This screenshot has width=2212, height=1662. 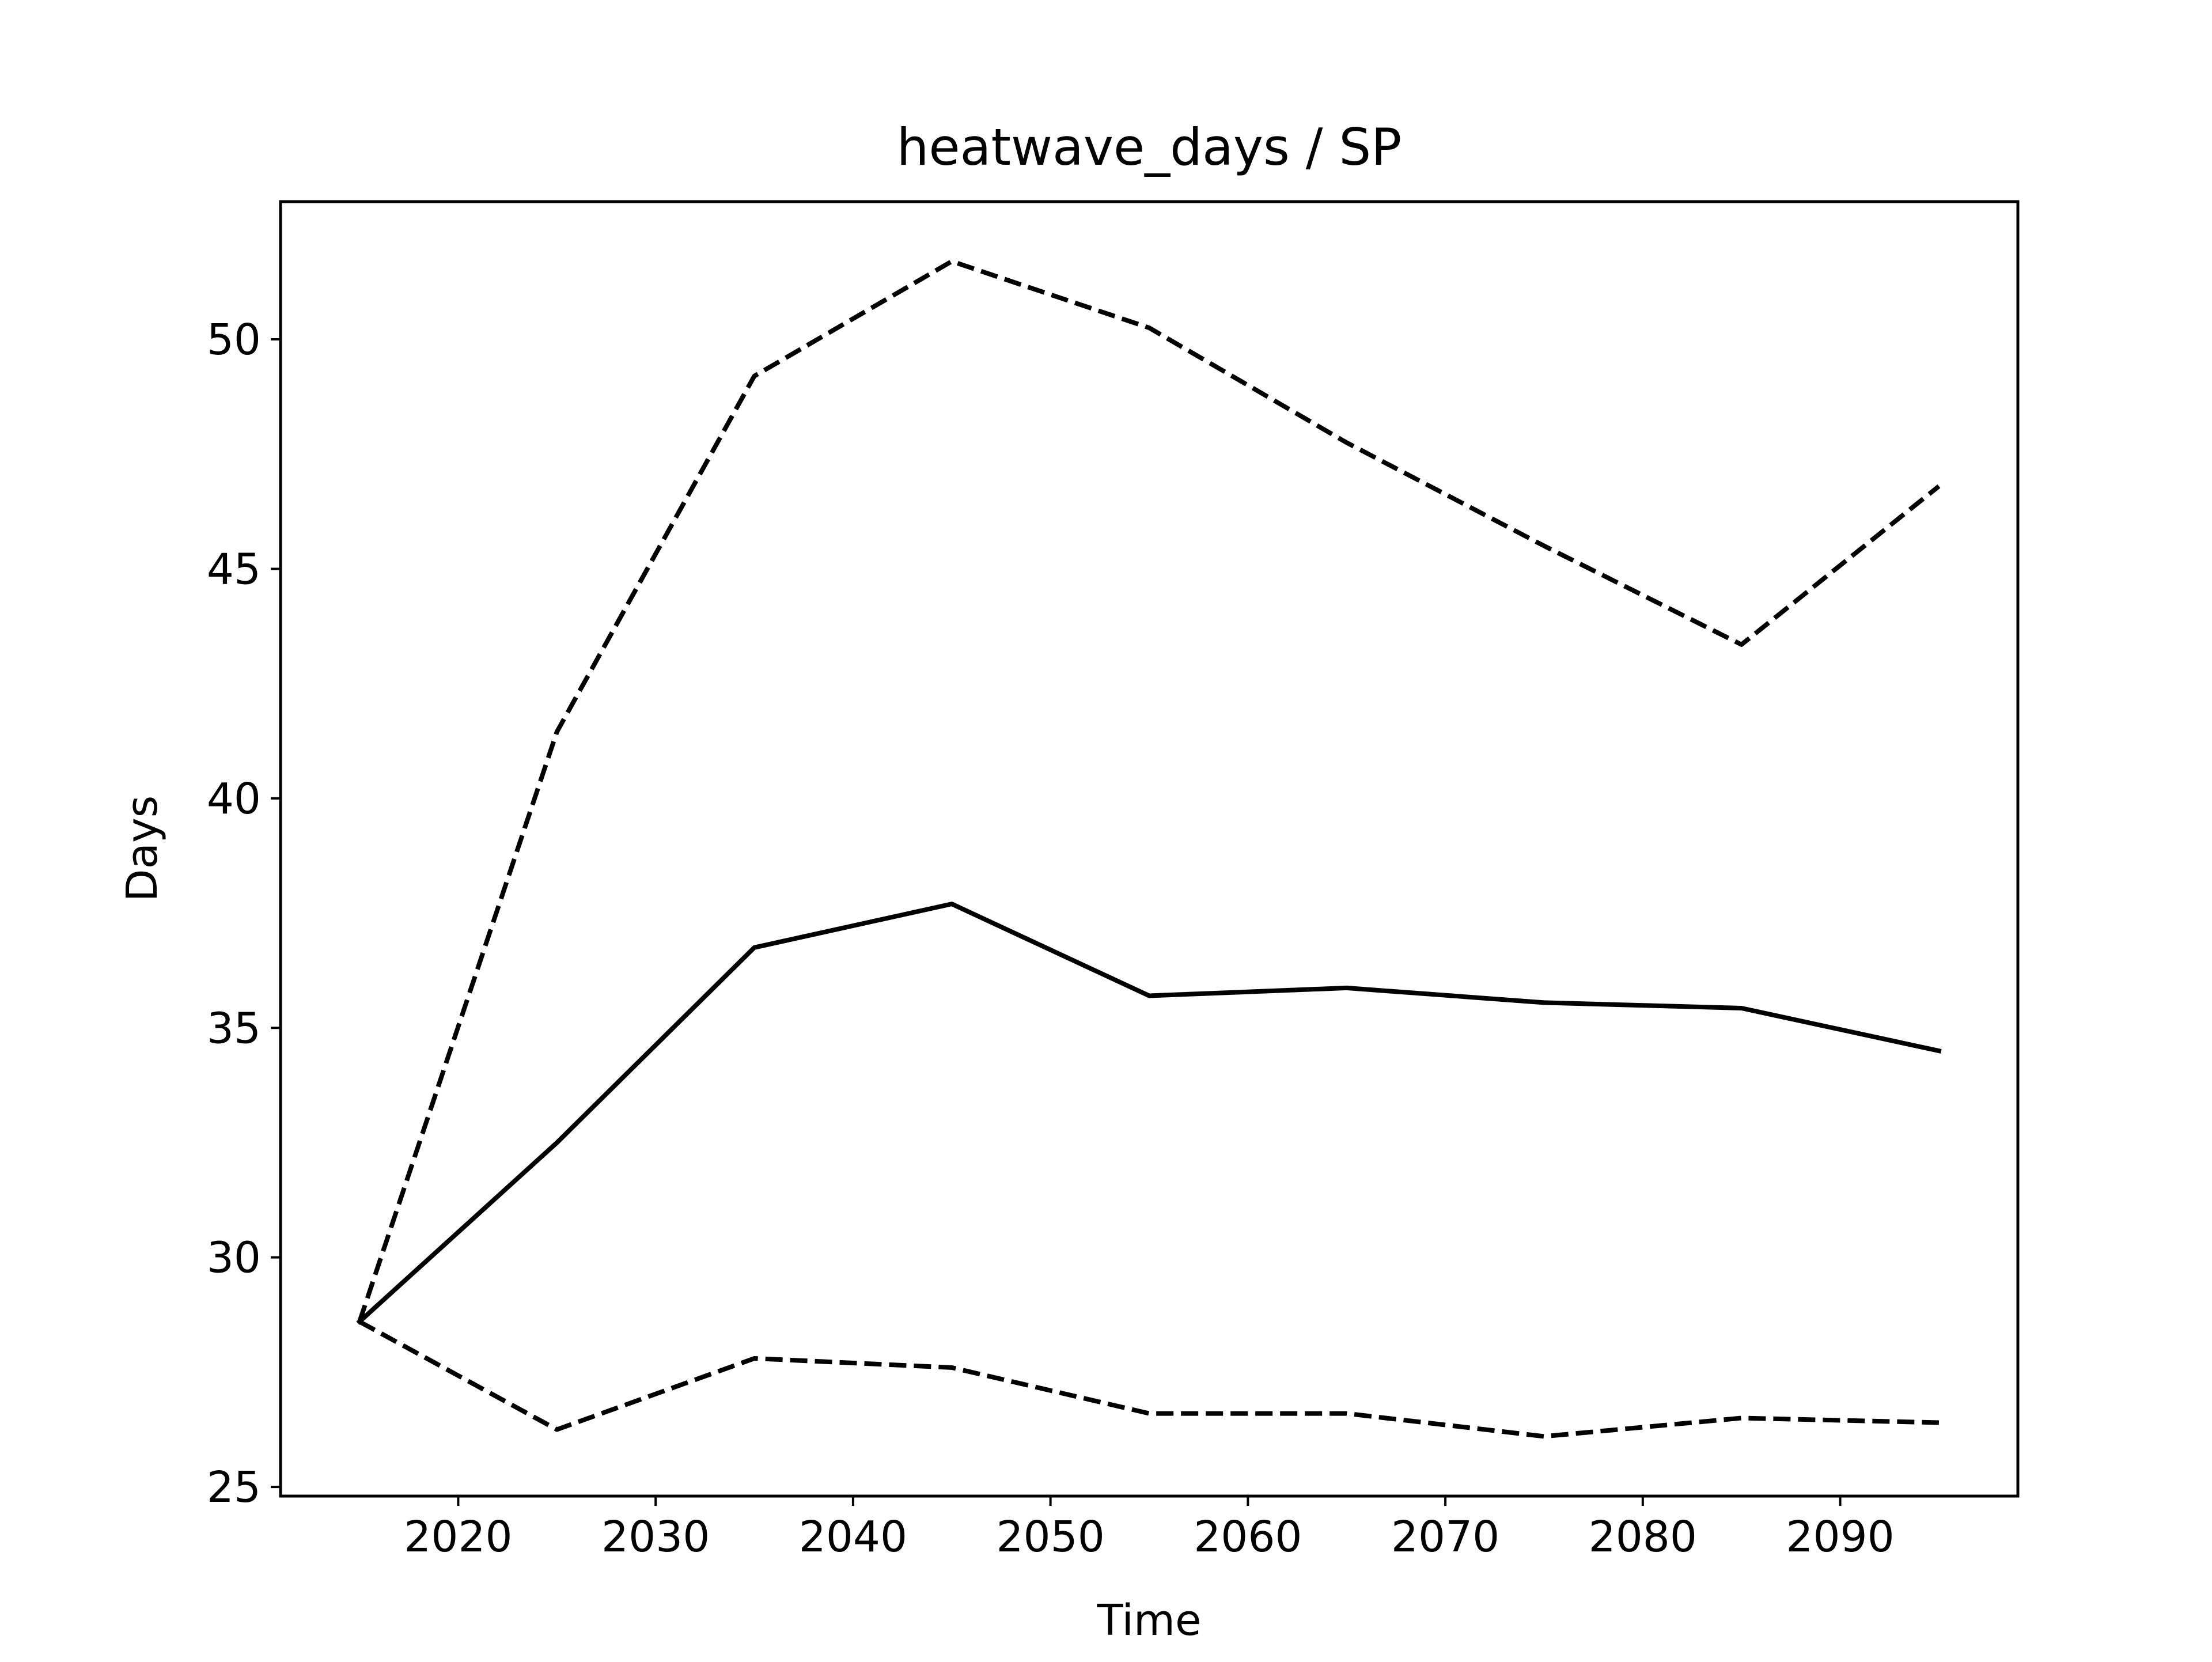 What do you see at coordinates (142, 849) in the screenshot?
I see `y-axis-label: Days` at bounding box center [142, 849].